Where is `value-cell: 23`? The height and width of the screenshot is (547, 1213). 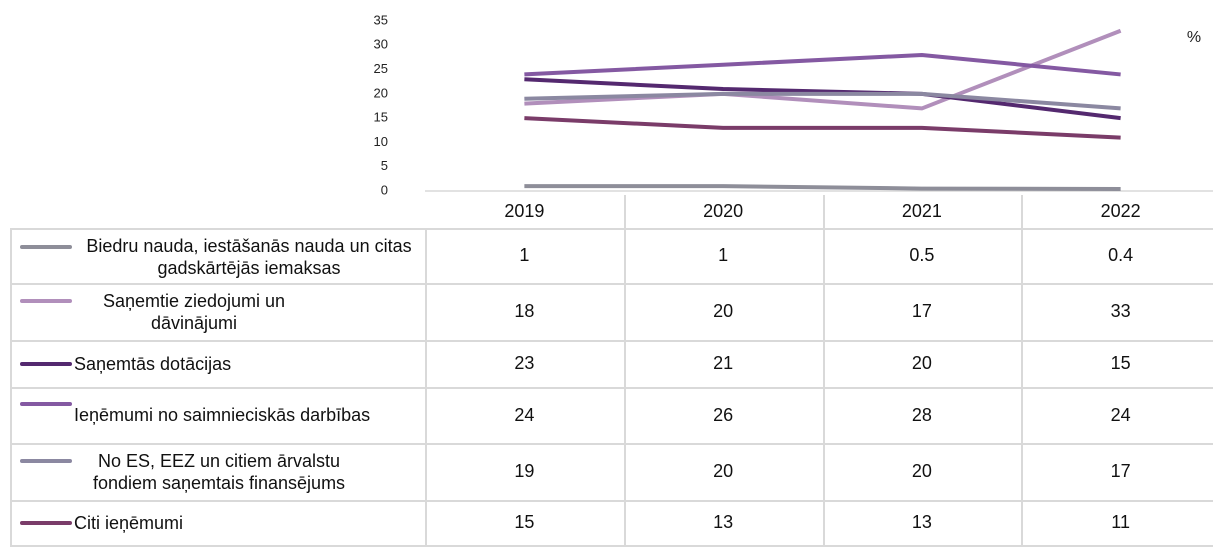
value-cell: 23 is located at coordinates (525, 364).